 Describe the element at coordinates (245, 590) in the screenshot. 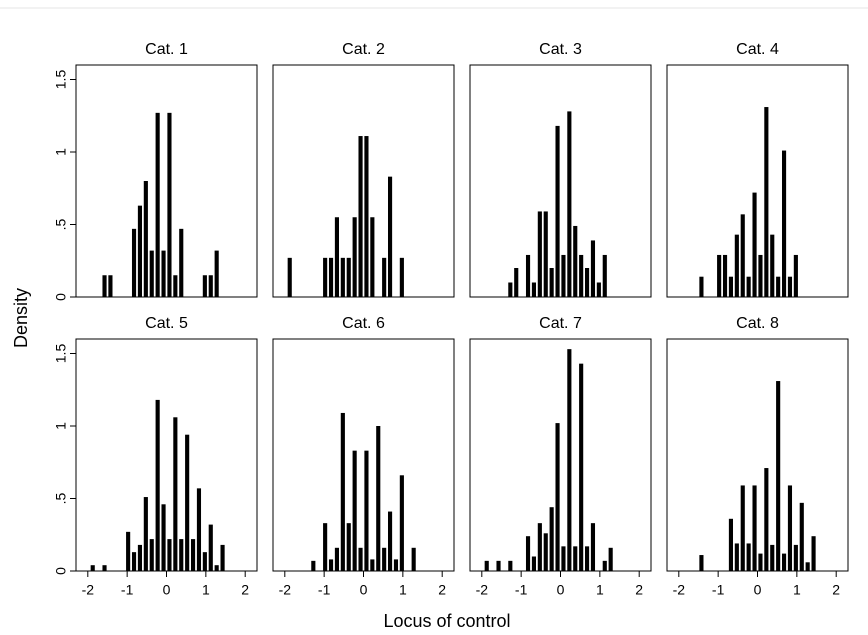

I see `x-tick-label: 2` at that location.